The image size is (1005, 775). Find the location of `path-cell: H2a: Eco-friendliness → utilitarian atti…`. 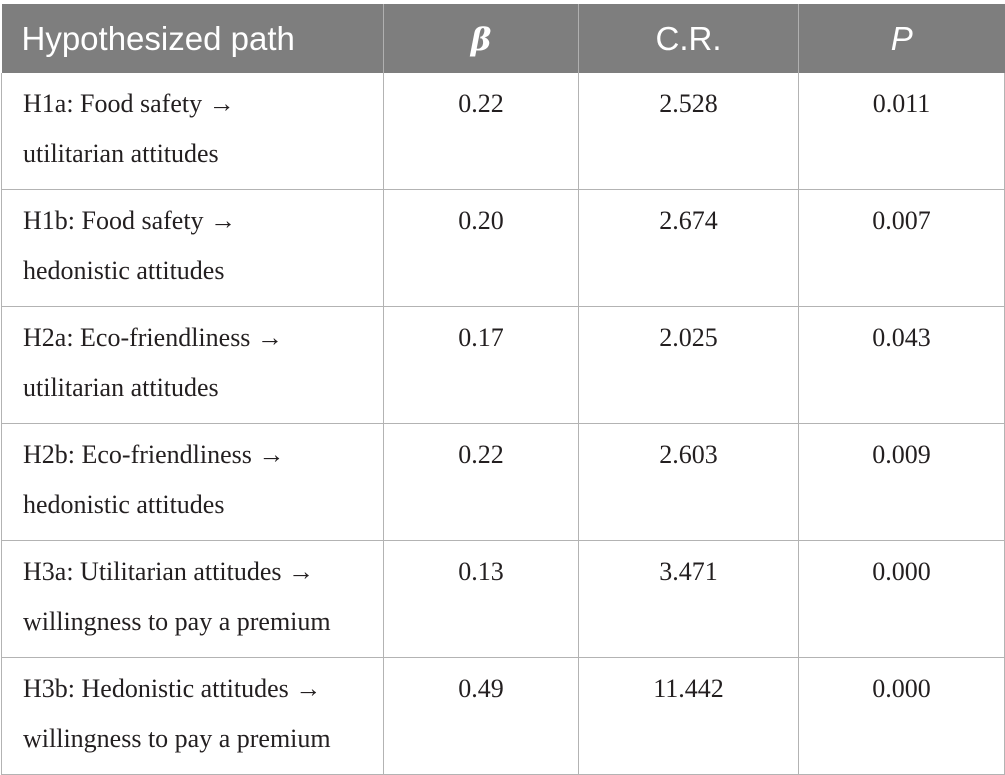

path-cell: H2a: Eco-friendliness → utilitarian atti… is located at coordinates (192, 365).